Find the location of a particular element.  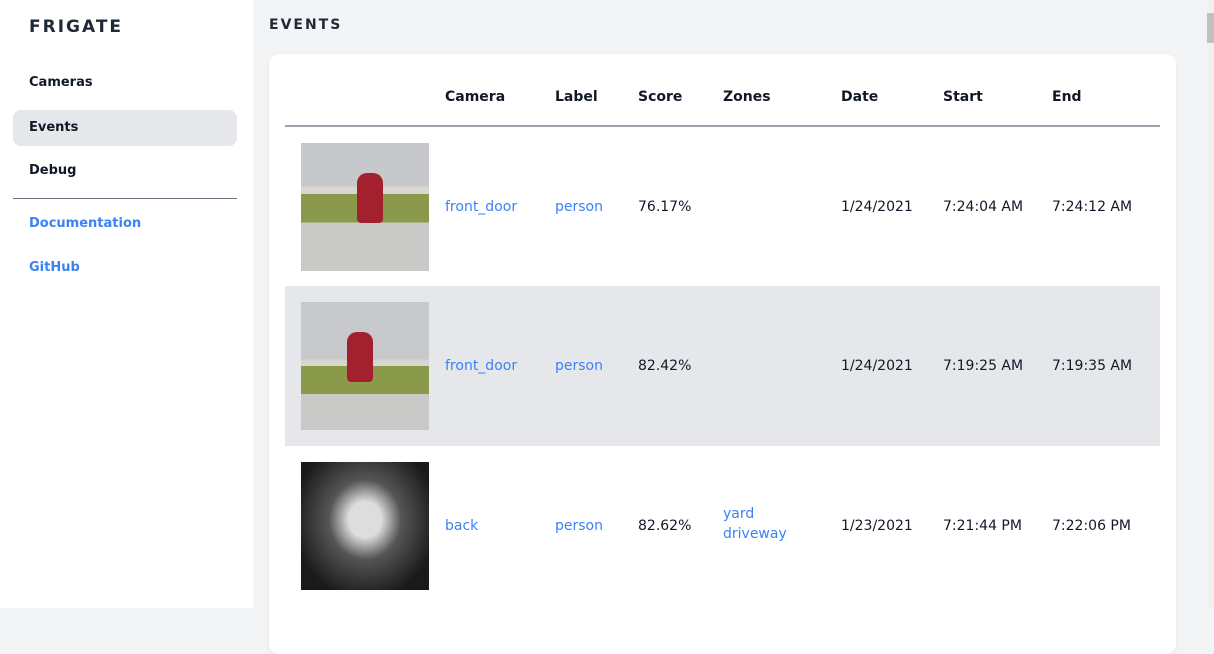

camera-link: back is located at coordinates (462, 526).